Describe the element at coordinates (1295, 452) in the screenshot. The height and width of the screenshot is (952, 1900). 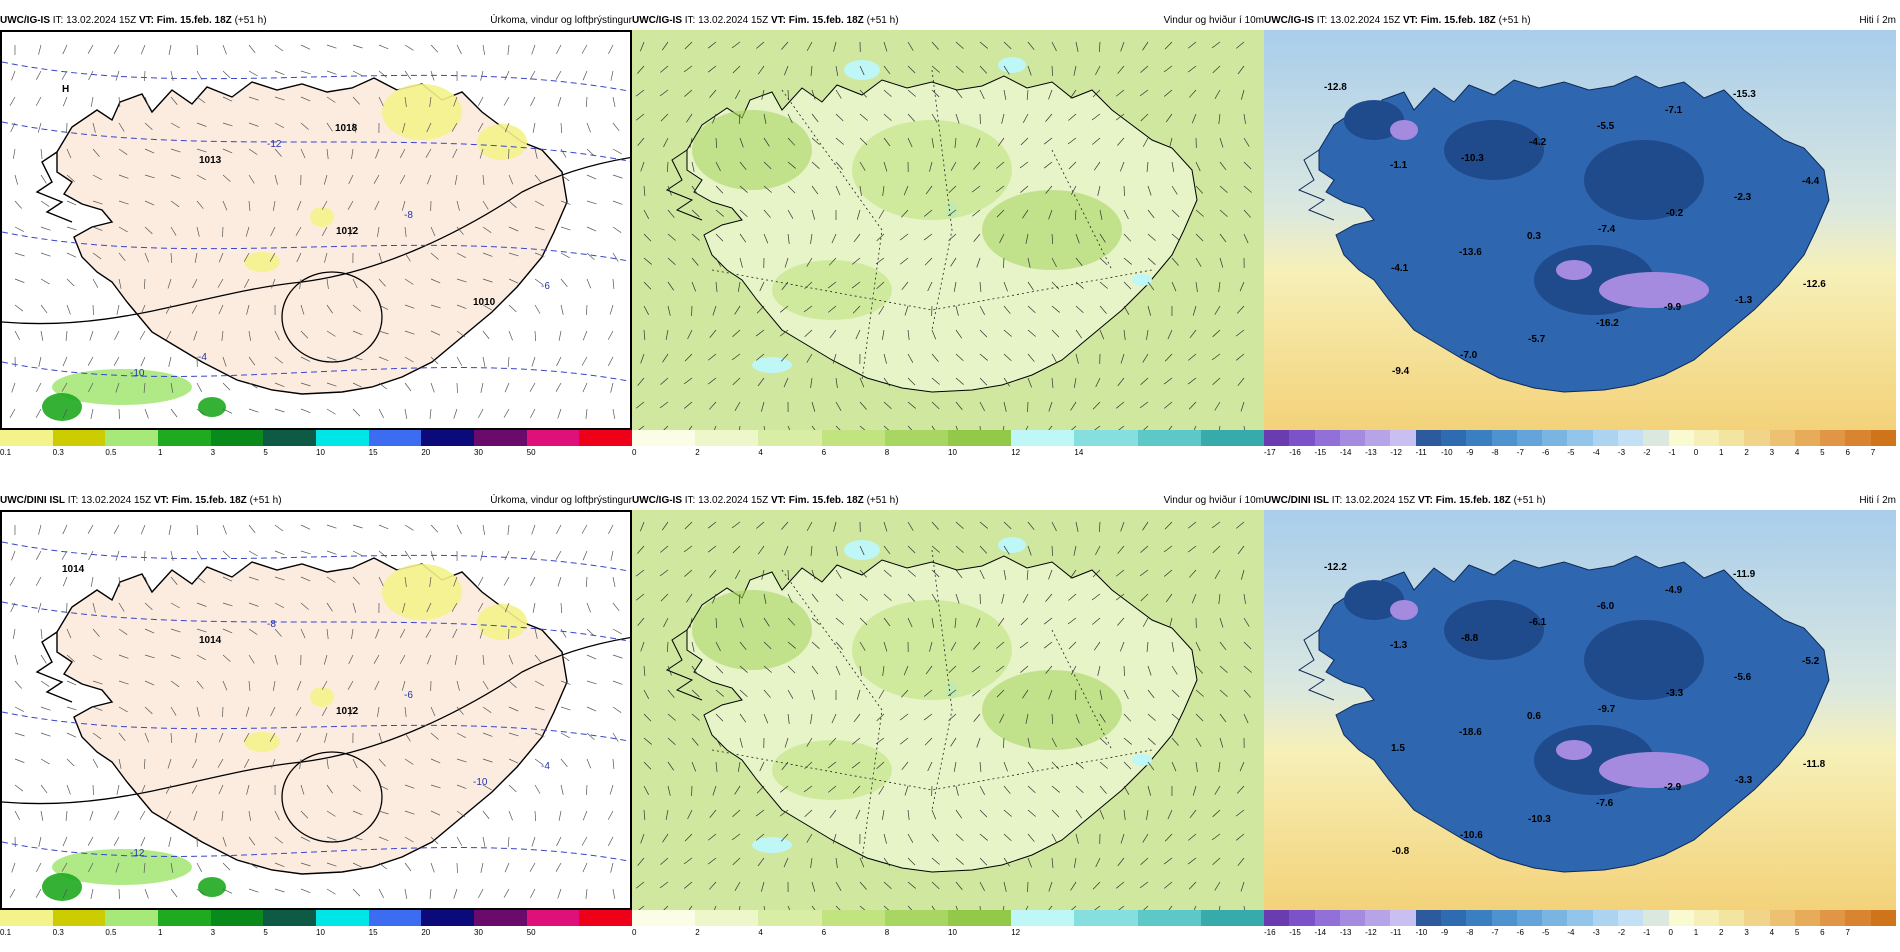
I see `color-scale-tick: -16` at that location.